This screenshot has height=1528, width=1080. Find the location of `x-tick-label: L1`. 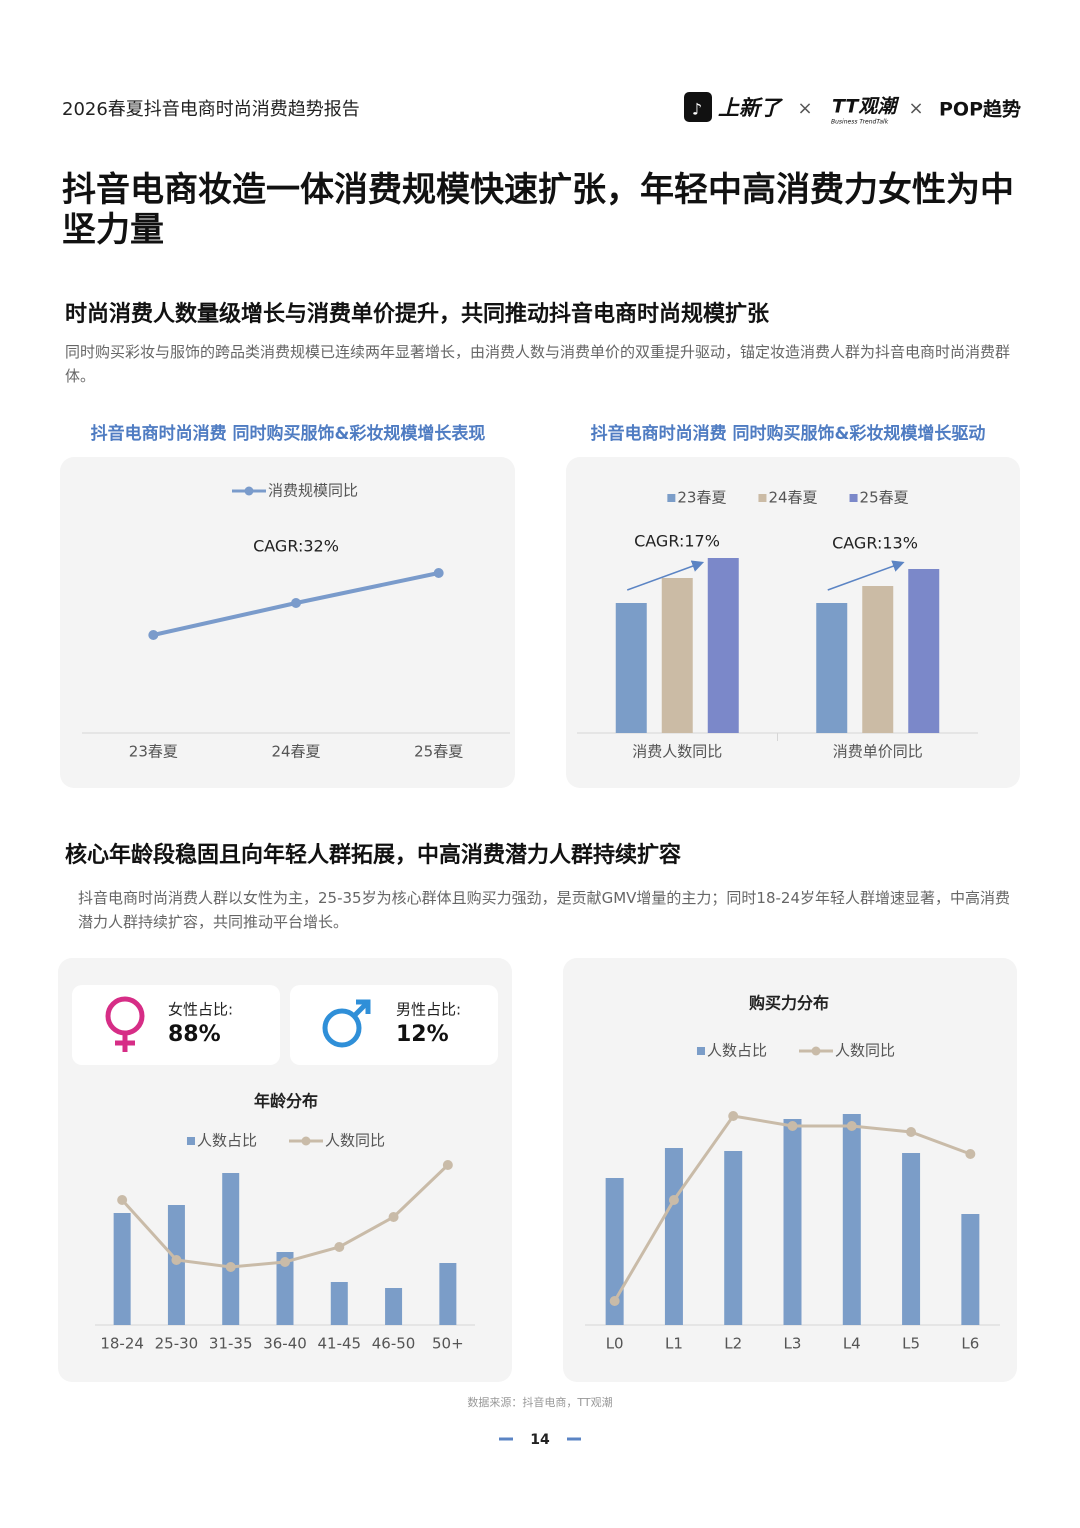

x-tick-label: L1 is located at coordinates (674, 1344).